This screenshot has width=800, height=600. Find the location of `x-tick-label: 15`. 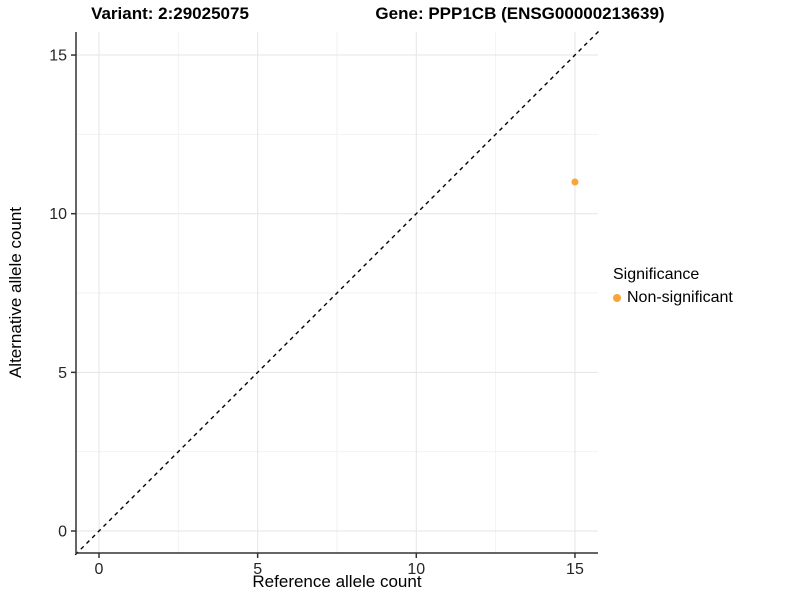

x-tick-label: 15 is located at coordinates (575, 569).